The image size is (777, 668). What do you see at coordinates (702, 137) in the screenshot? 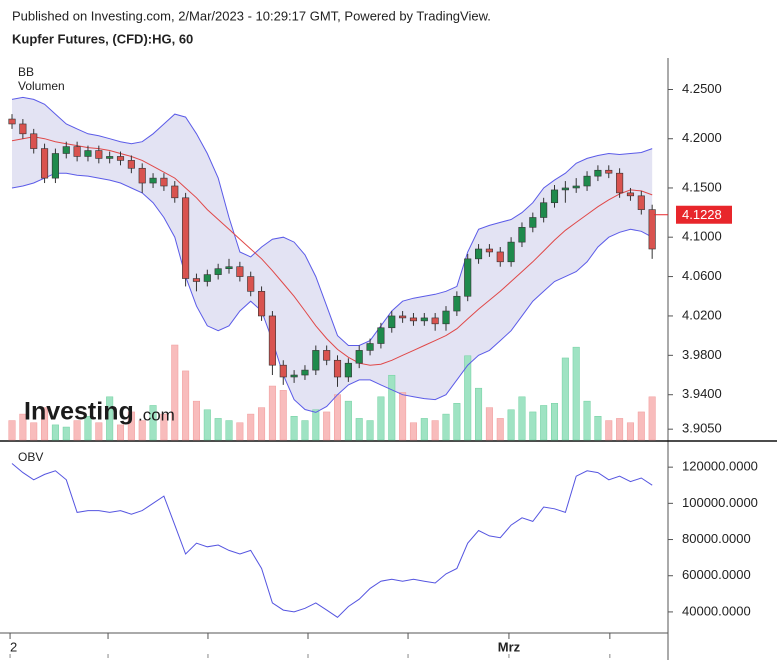
I see `y-tick-label: 4.2000` at bounding box center [702, 137].